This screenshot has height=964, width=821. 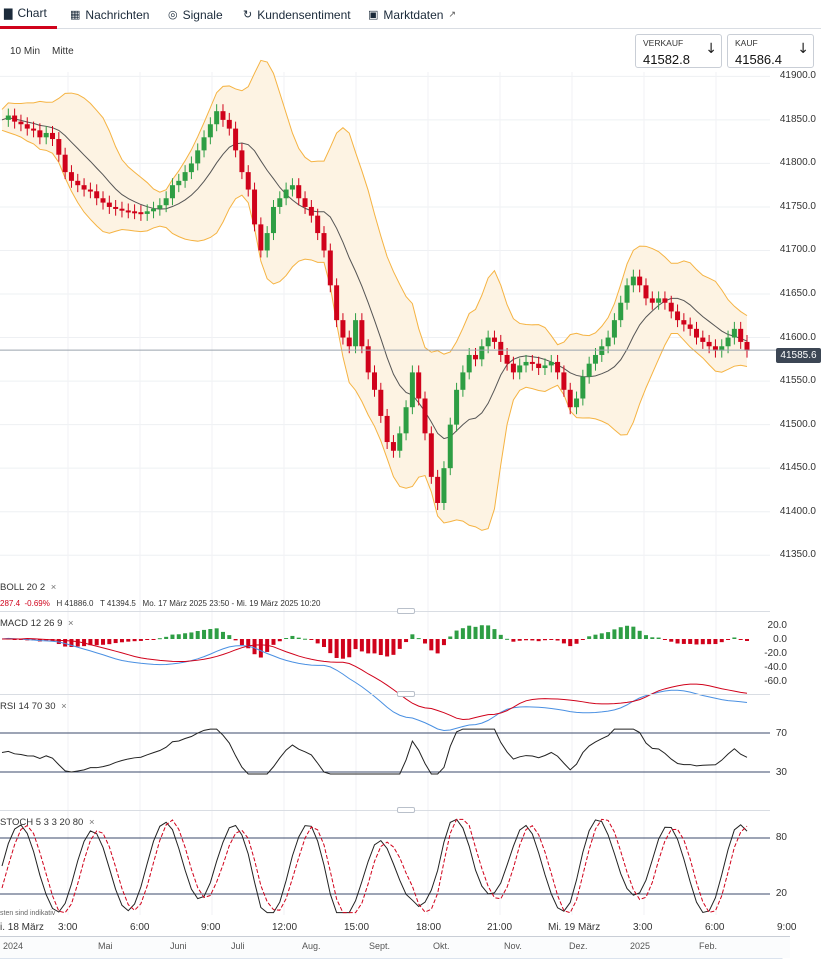 I want to click on y-tick-label: 41650.0, so click(x=797, y=294).